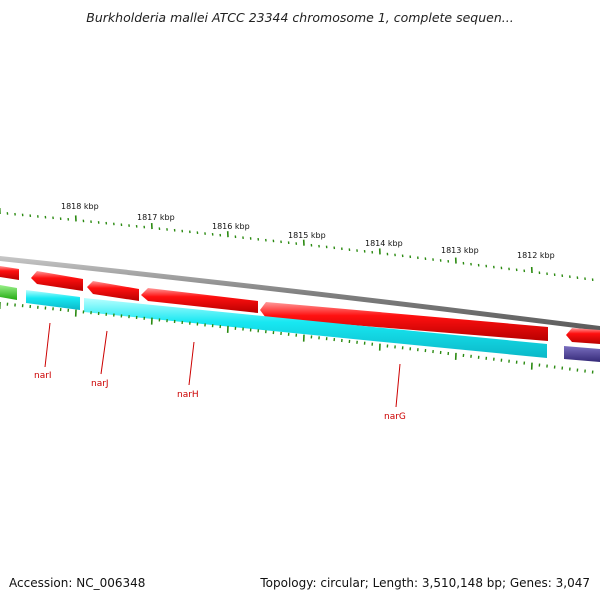 The width and height of the screenshot is (600, 600). Describe the element at coordinates (307, 235) in the screenshot. I see `scale-label-1815: 1815 kbp` at that location.